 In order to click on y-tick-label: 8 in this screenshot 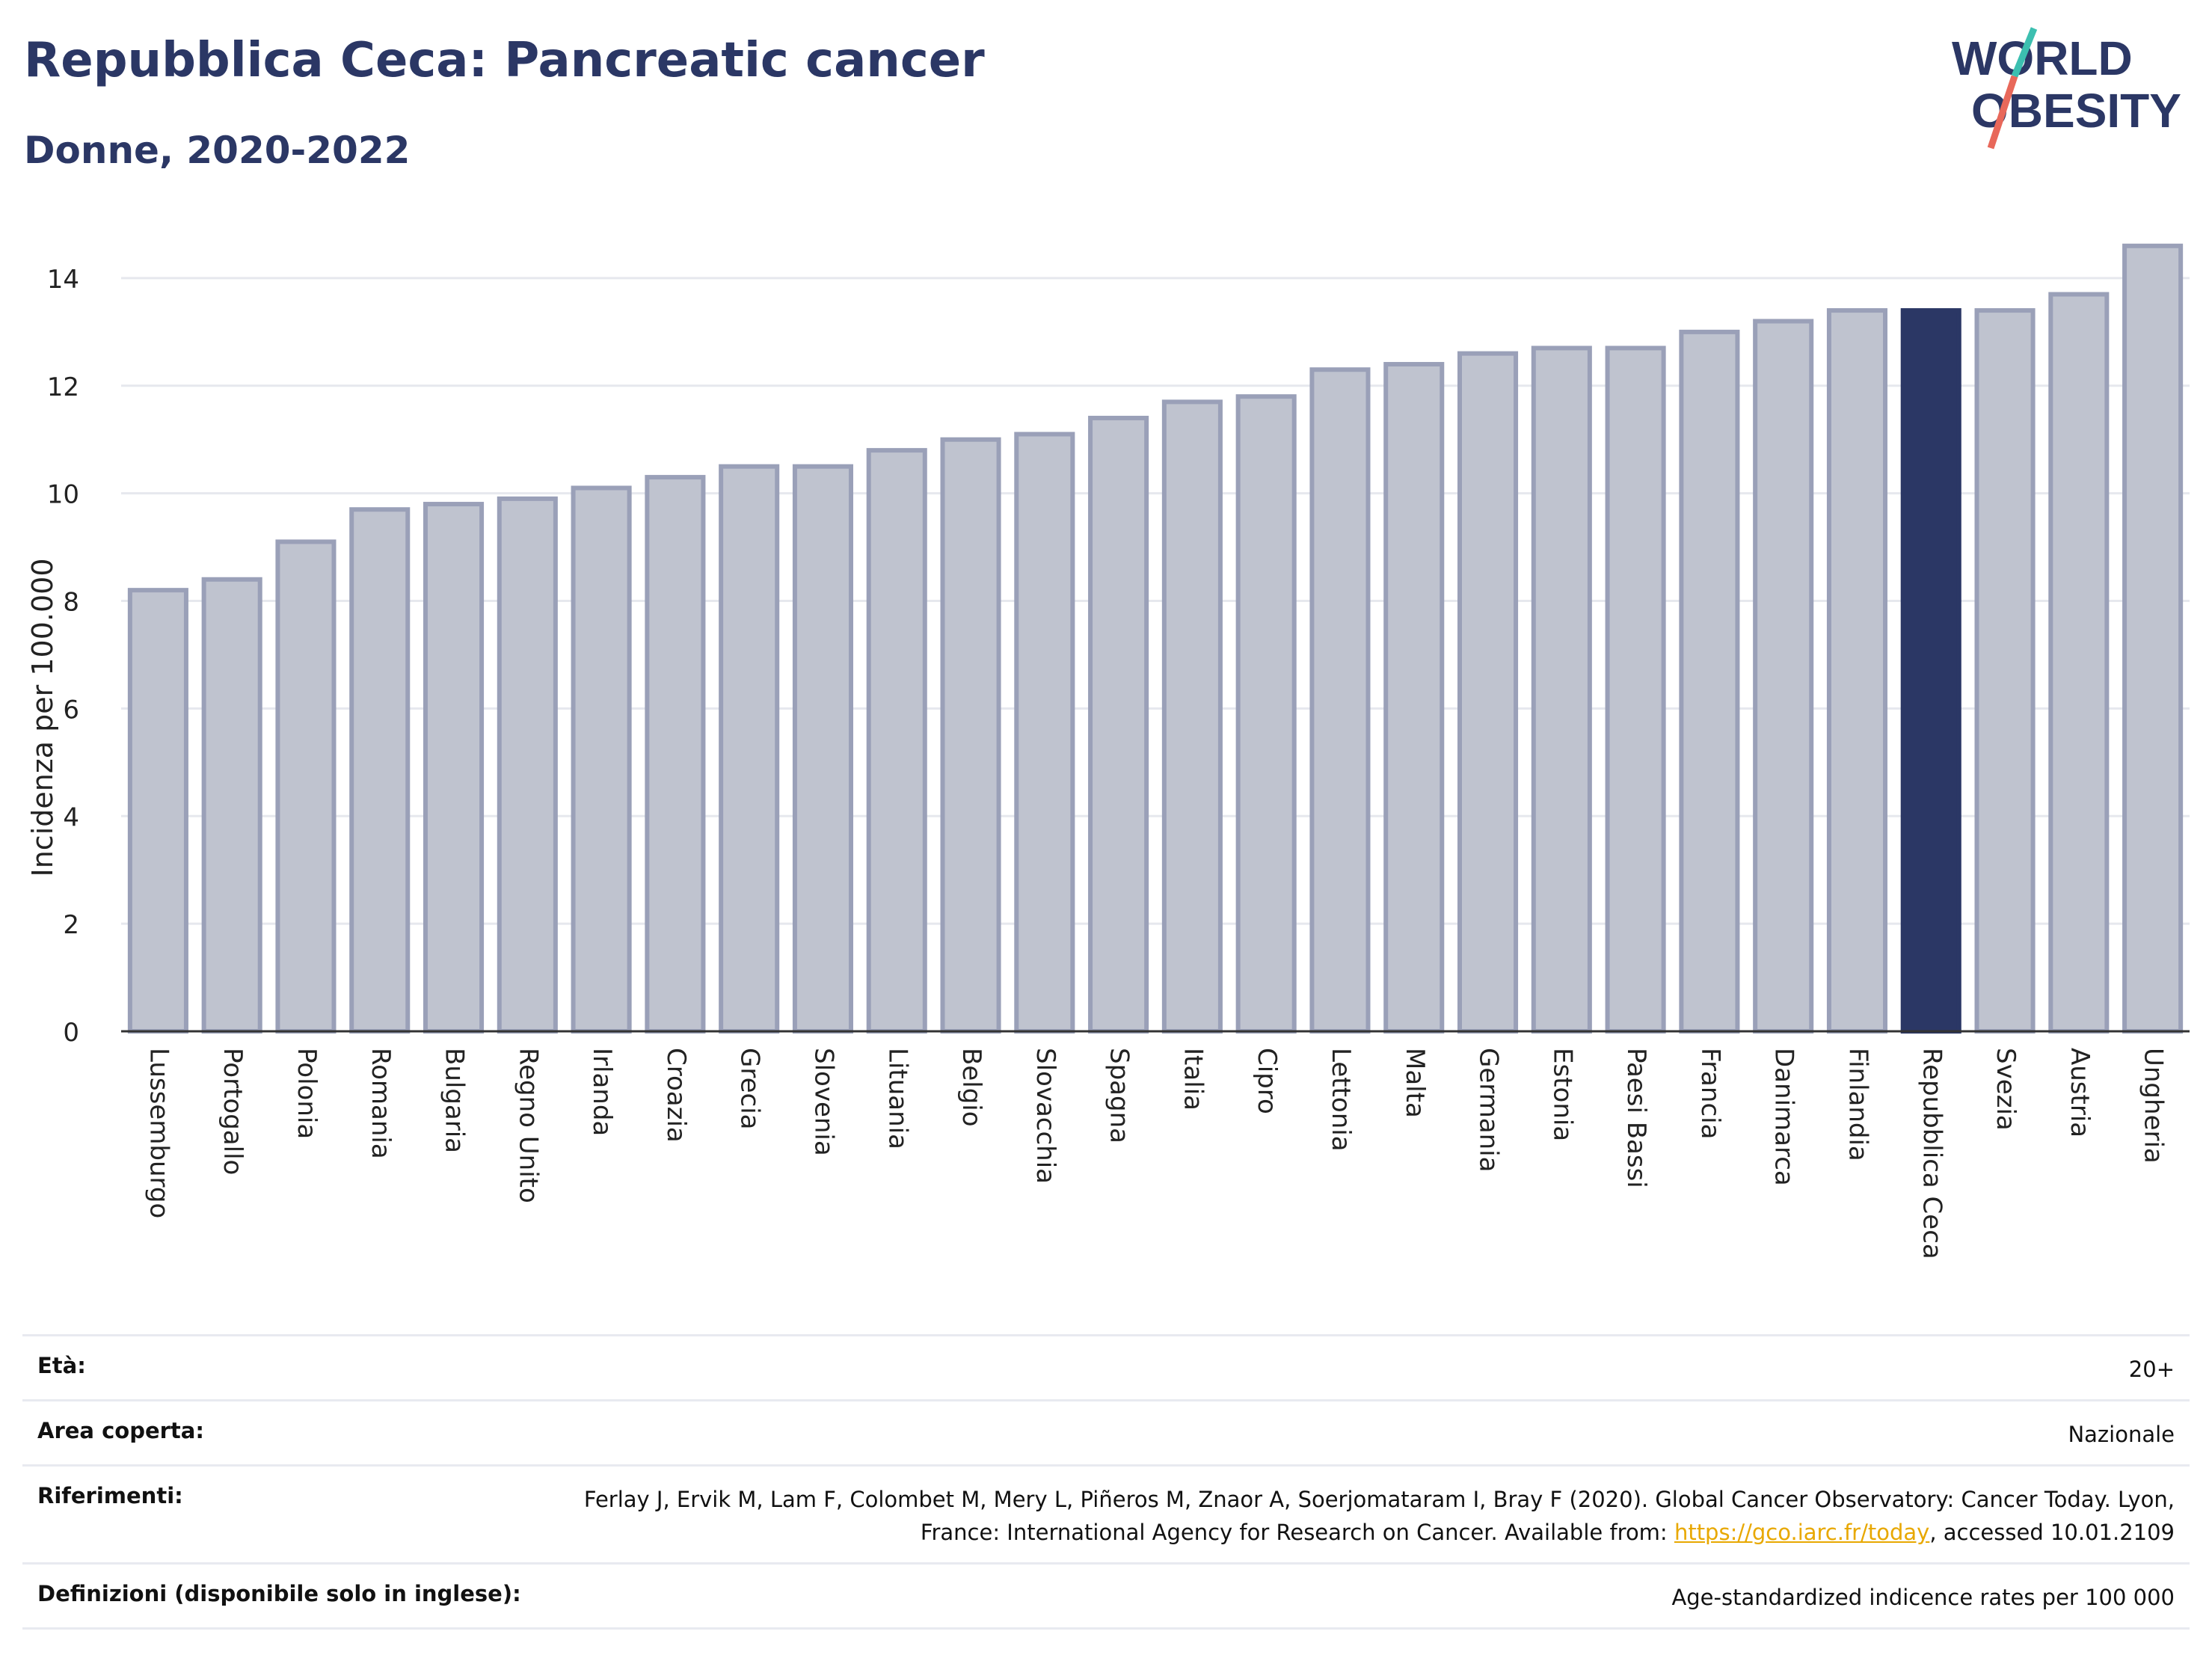, I will do `click(71, 603)`.